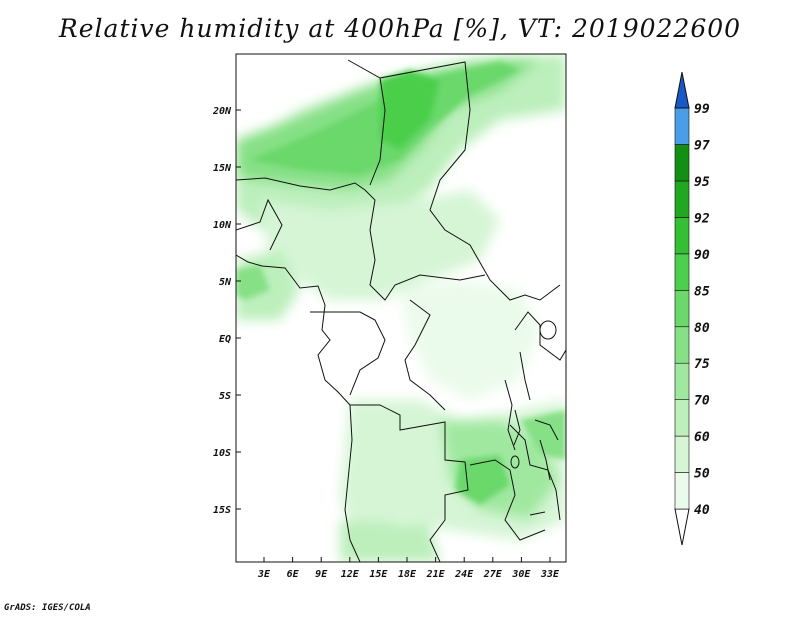 Image resolution: width=800 pixels, height=618 pixels. Describe the element at coordinates (702, 109) in the screenshot. I see `colorbar-level-label: 99` at that location.